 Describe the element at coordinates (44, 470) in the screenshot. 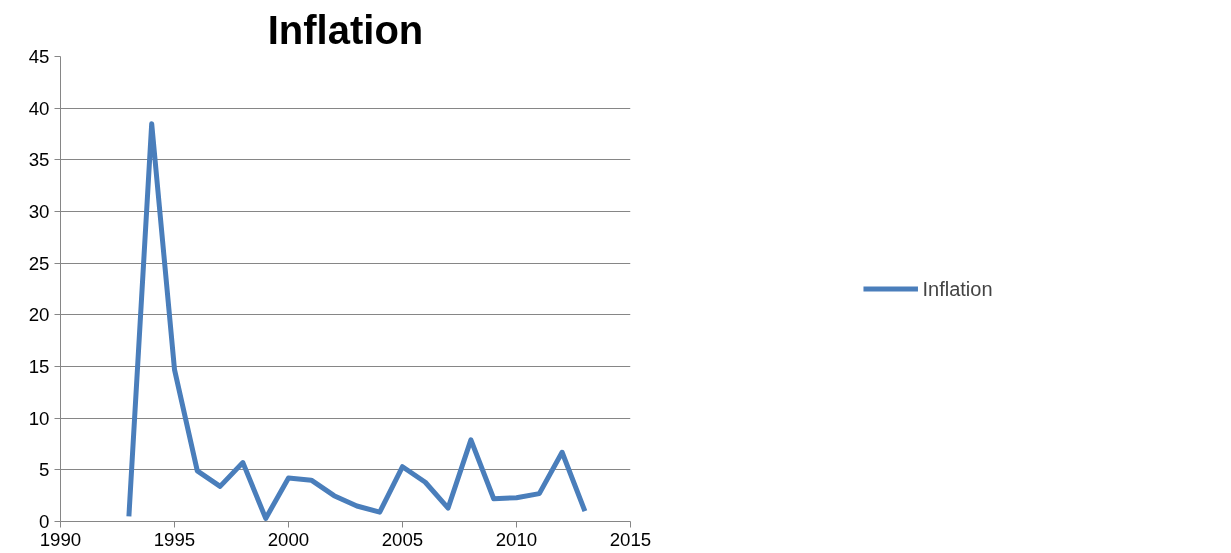

I see `y-tick-label: 5` at that location.